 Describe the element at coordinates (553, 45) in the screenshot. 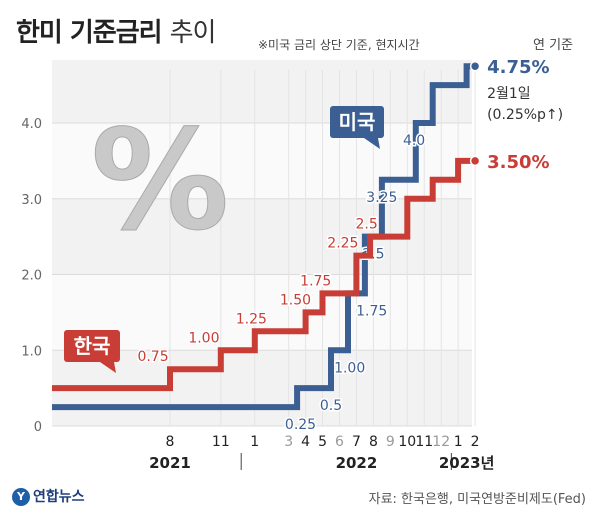

I see `unit-label: 연 기준` at that location.